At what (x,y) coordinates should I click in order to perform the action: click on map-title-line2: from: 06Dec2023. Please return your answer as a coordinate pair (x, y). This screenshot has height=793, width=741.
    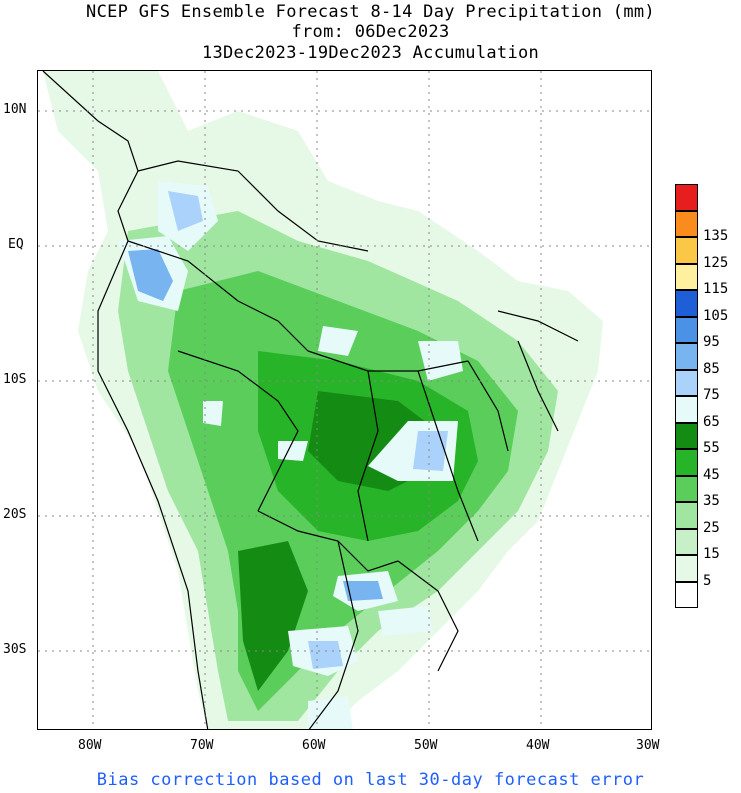
    Looking at the image, I should click on (370, 32).